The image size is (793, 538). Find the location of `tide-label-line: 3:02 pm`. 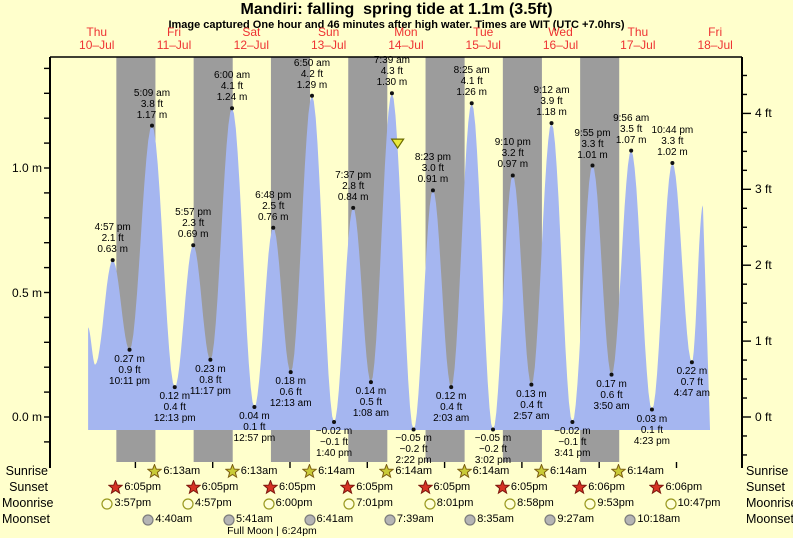

tide-label-line: 3:02 pm is located at coordinates (493, 461).